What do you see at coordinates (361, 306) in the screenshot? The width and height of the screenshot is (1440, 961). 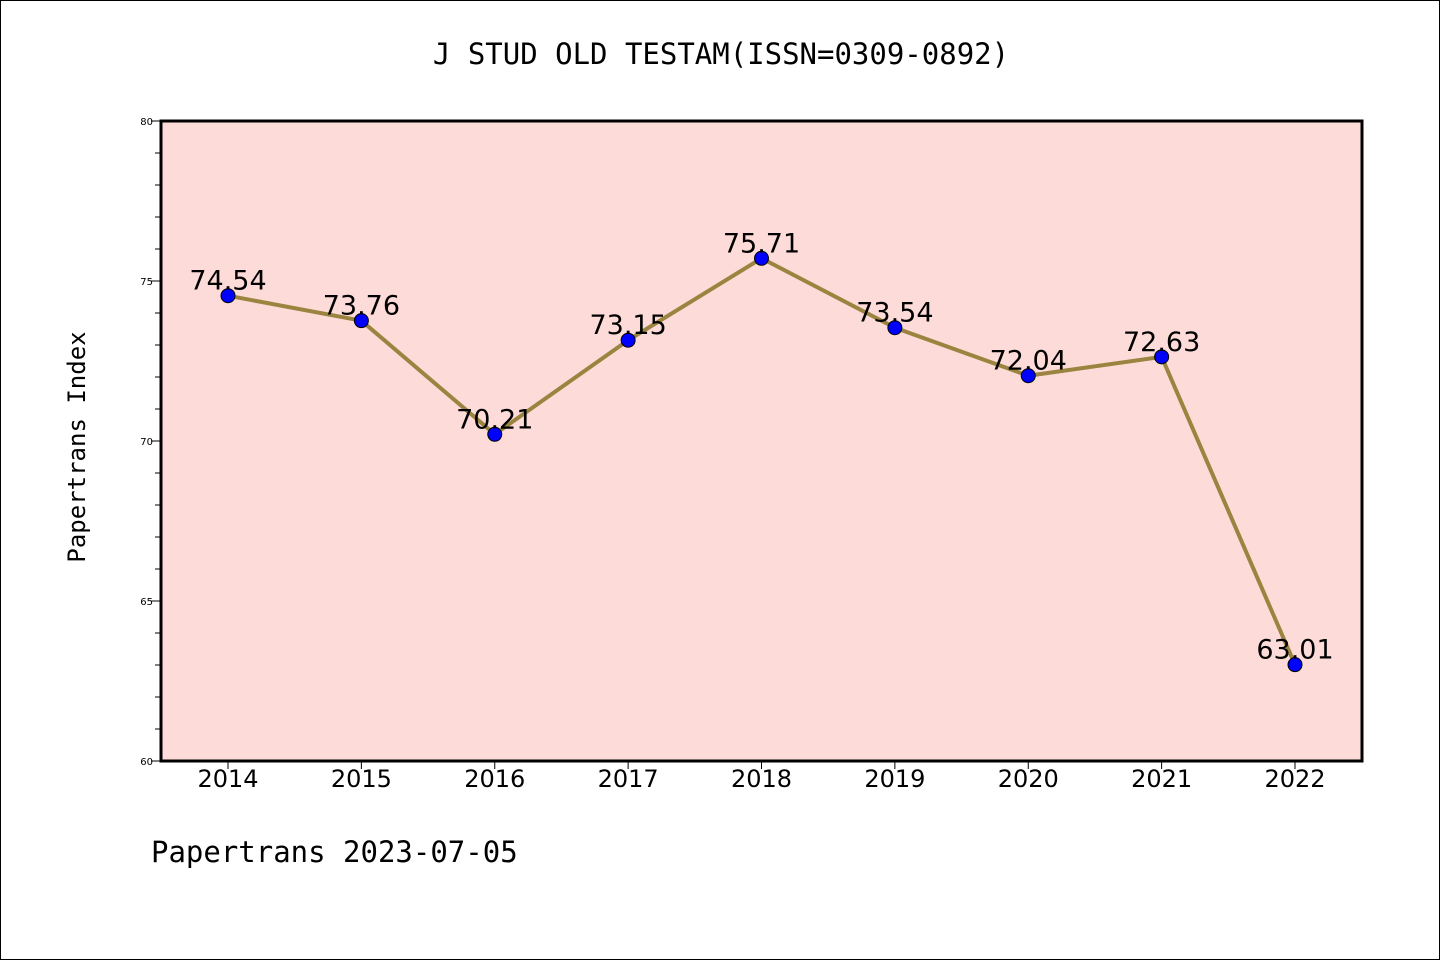 I see `data-label: 73.76` at bounding box center [361, 306].